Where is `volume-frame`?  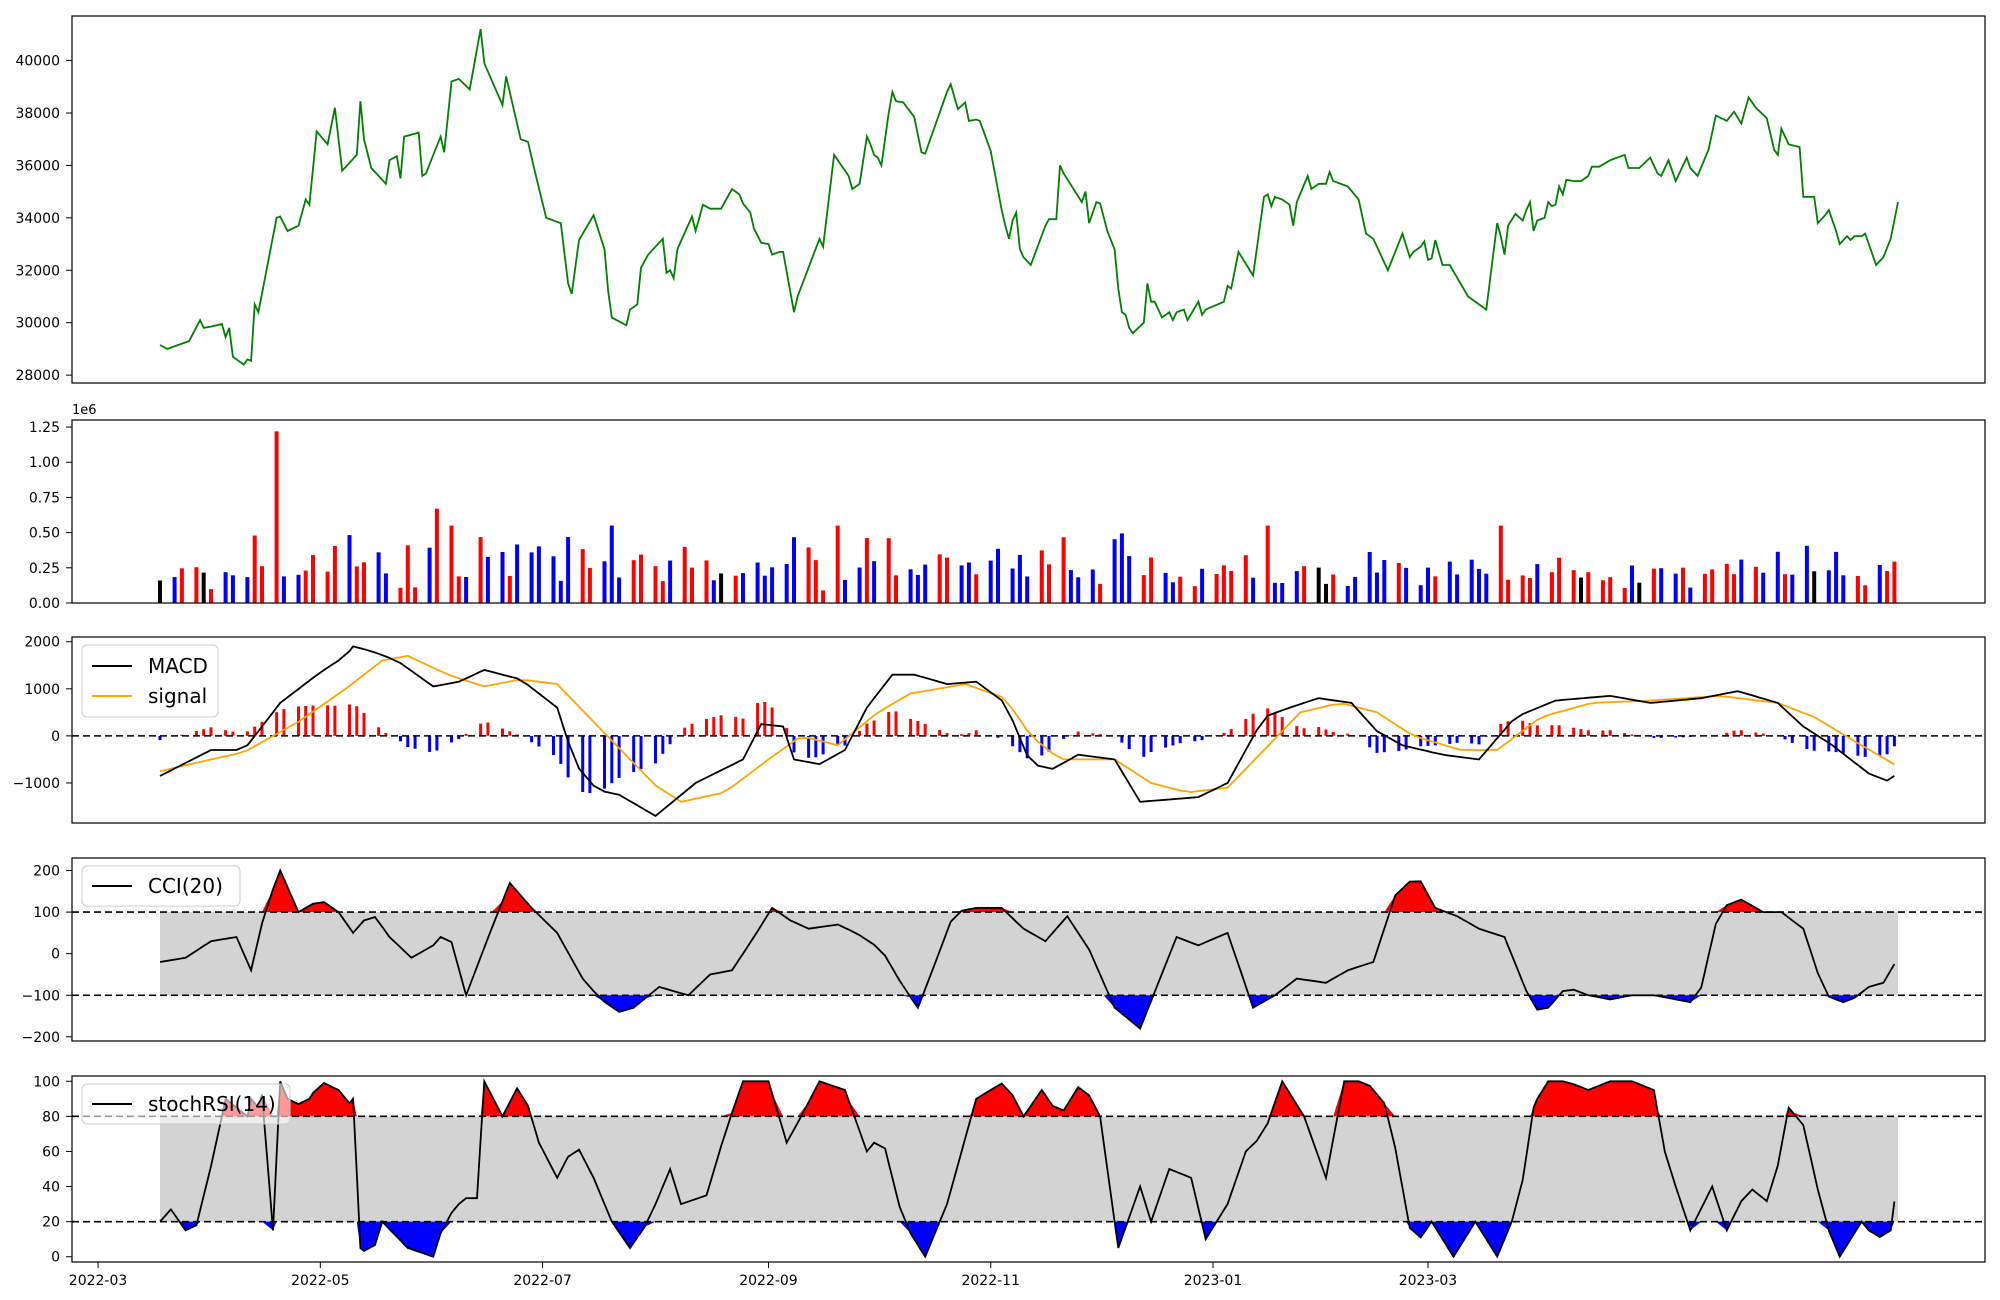
volume-frame is located at coordinates (1028, 511).